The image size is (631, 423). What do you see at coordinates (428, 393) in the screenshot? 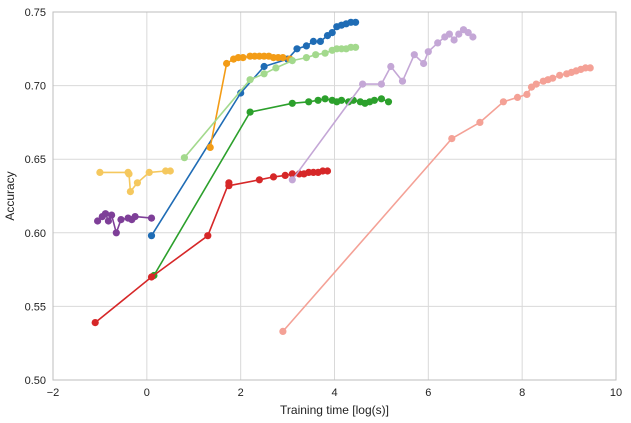
I see `x-tick-label: 6` at bounding box center [428, 393].